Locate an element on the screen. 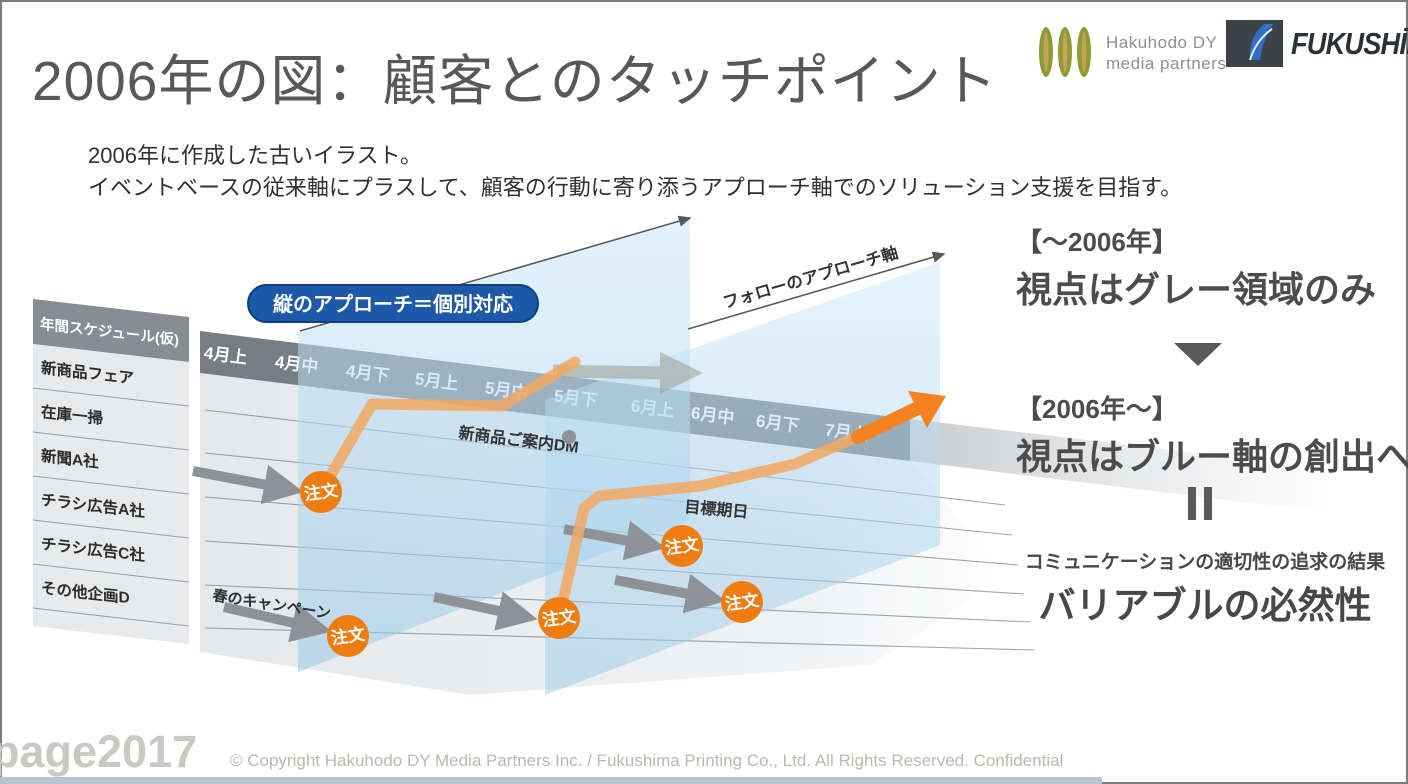 This screenshot has width=1408, height=784. vertical-approach-badge: 縦のアプローチ＝個別対応 is located at coordinates (393, 303).